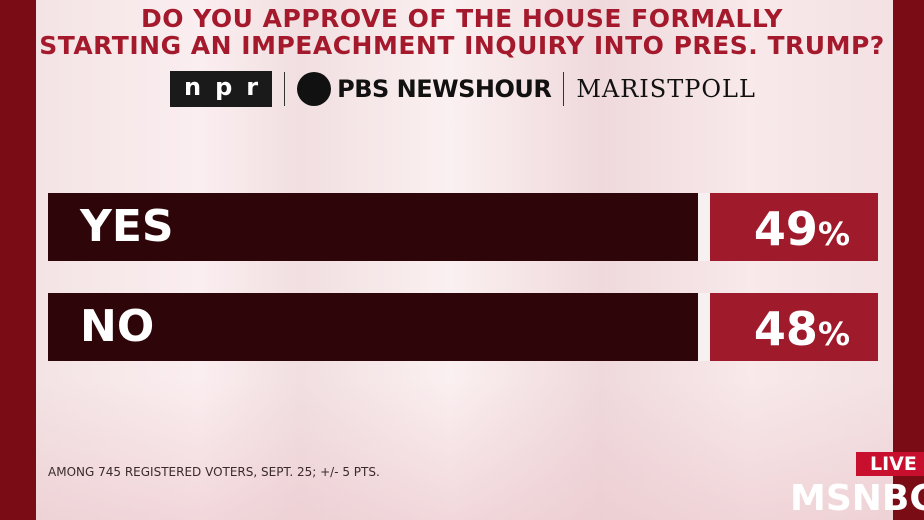  I want to click on answer-label: NO, so click(117, 326).